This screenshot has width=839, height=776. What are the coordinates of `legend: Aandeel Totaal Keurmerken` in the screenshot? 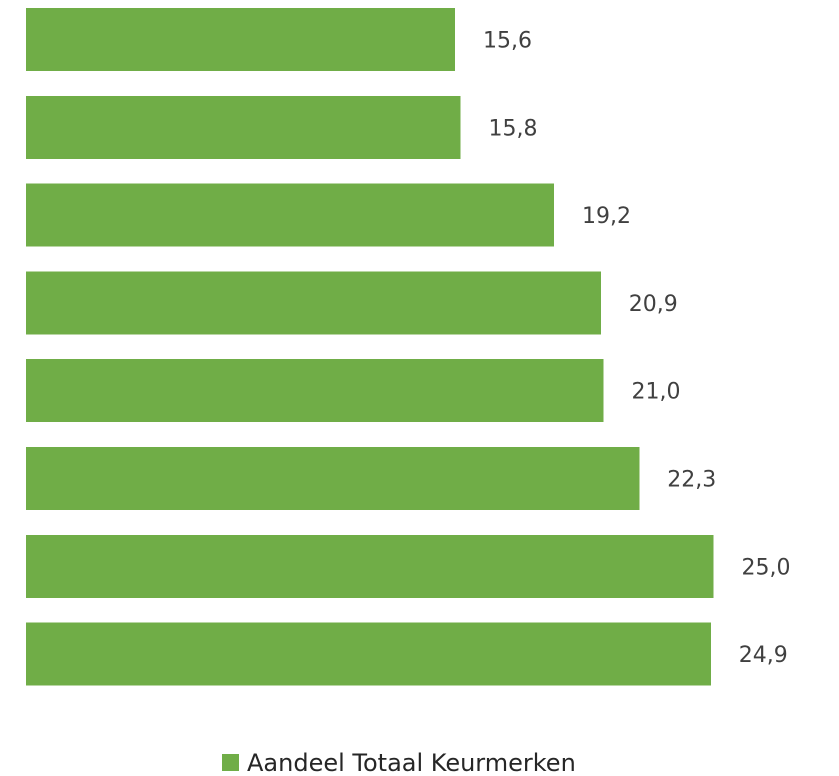 It's located at (399, 762).